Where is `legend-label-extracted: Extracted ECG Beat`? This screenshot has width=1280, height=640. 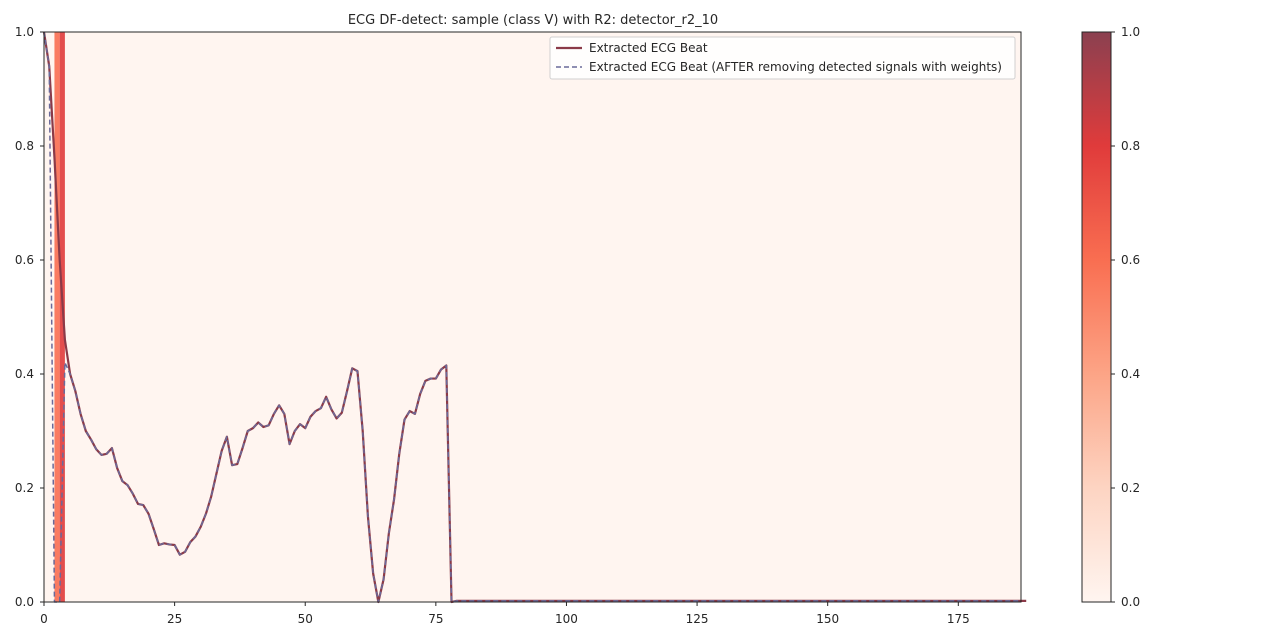
legend-label-extracted: Extracted ECG Beat is located at coordinates (648, 48).